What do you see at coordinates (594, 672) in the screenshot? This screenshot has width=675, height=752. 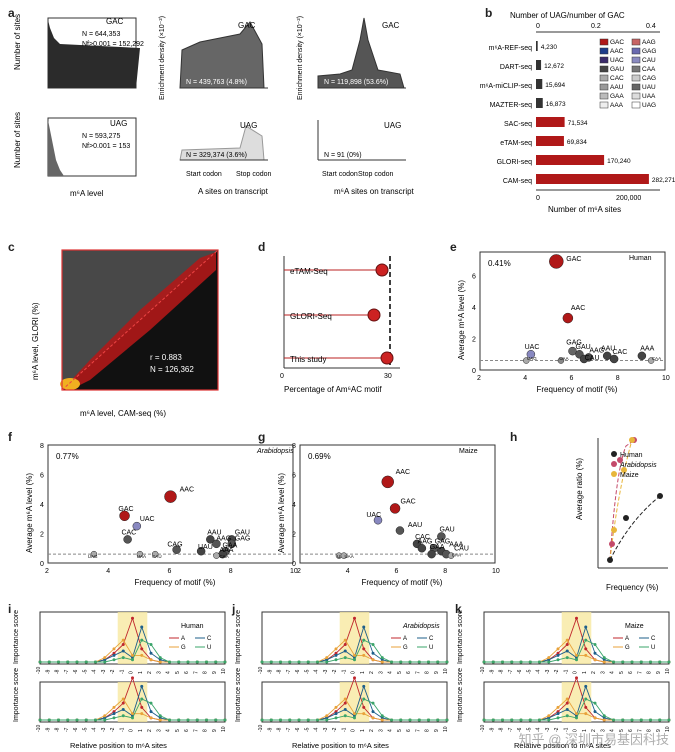 I see `imp-2-0-tick-12: 2` at bounding box center [594, 672].